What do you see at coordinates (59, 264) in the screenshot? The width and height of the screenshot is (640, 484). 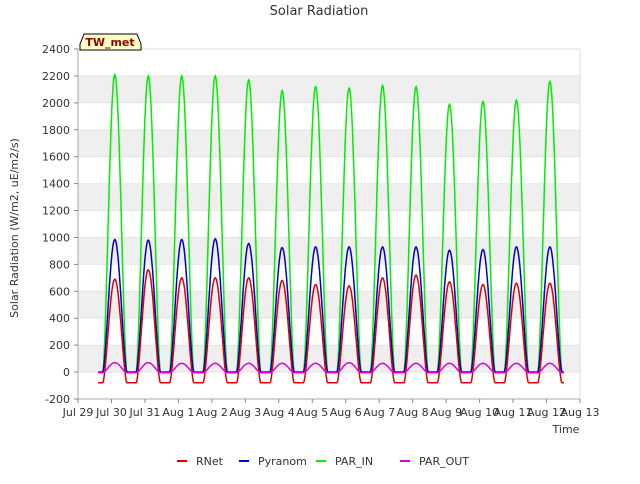 I see `y-tick-label: 800` at bounding box center [59, 264].